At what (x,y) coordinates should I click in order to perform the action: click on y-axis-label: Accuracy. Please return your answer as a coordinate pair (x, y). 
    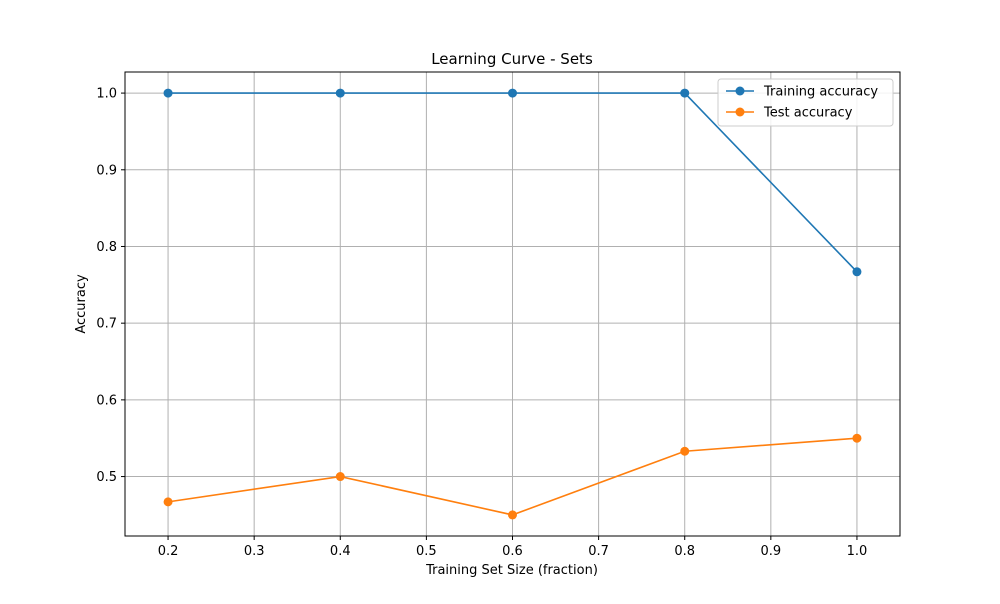
    Looking at the image, I should click on (81, 304).